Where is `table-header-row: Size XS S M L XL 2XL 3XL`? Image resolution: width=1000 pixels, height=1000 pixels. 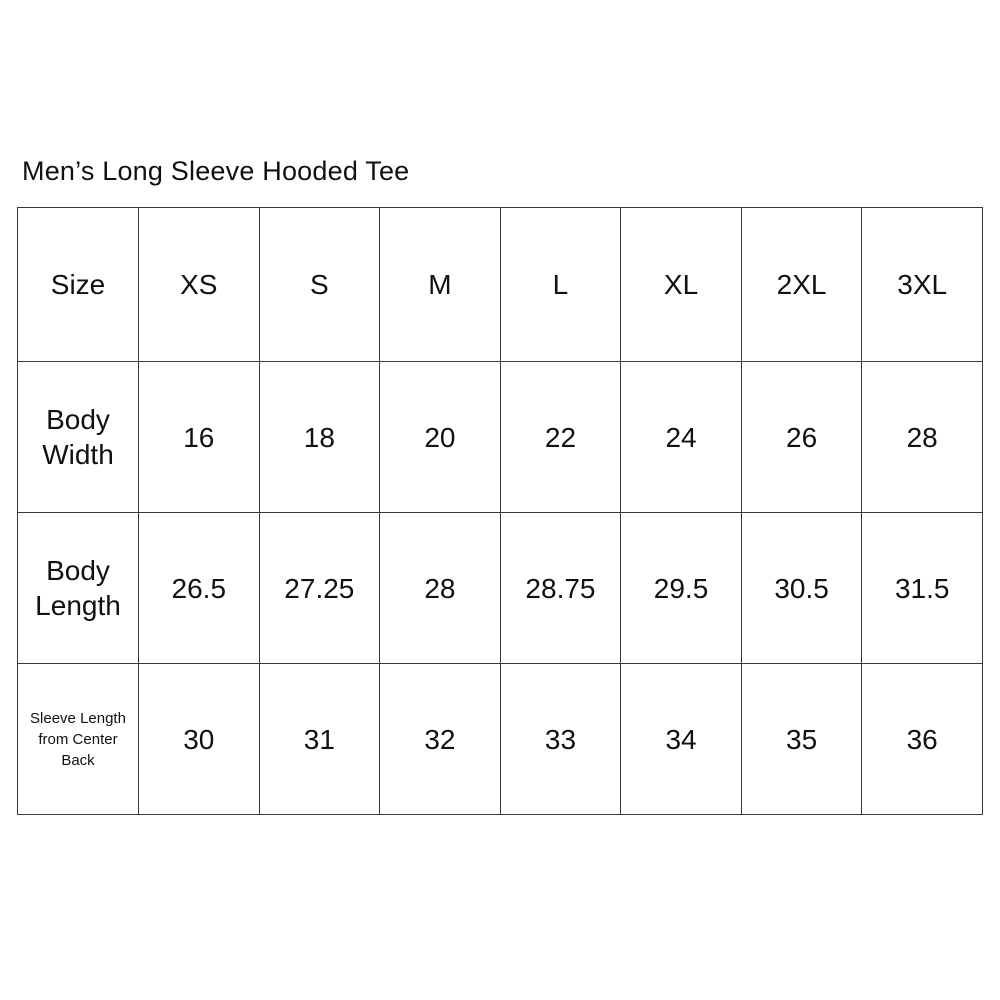
table-header-row: Size XS S M L XL 2XL 3XL is located at coordinates (500, 284).